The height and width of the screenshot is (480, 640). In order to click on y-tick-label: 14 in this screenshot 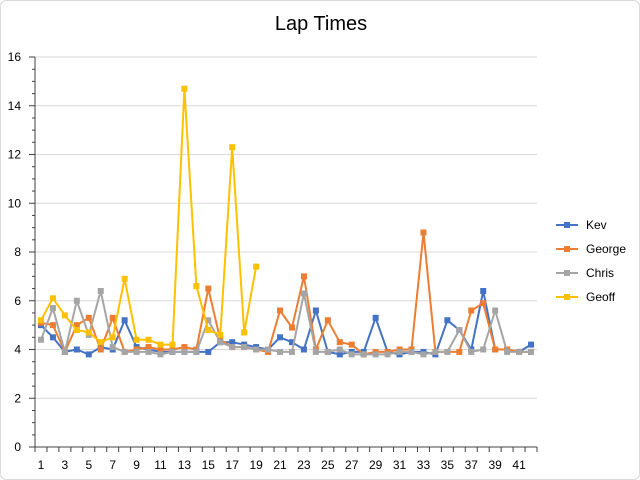, I will do `click(15, 106)`.